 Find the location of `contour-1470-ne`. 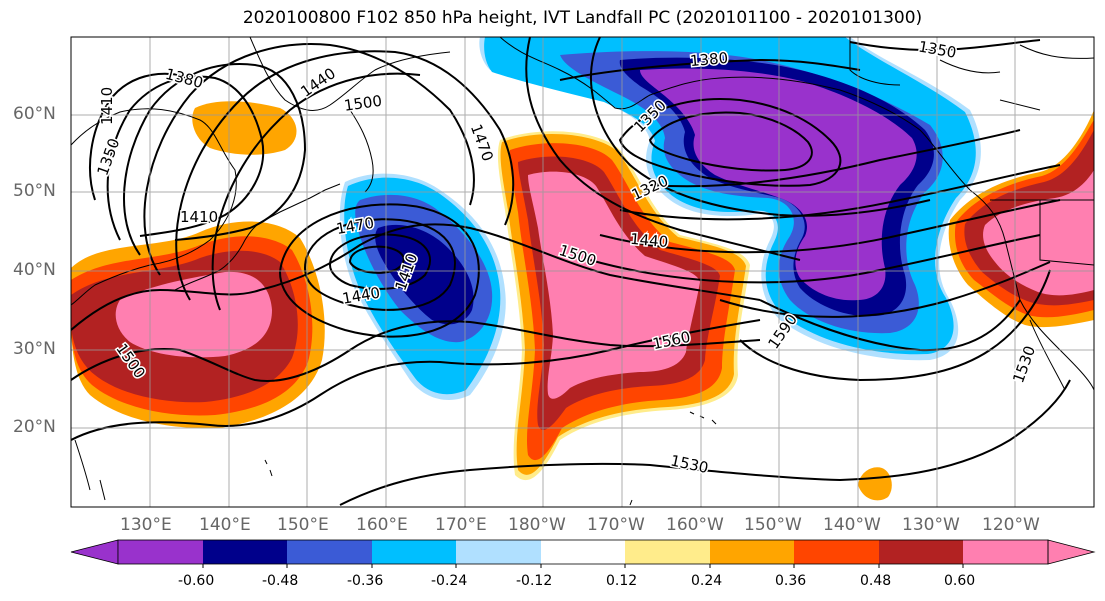

contour-1470-ne is located at coordinates (830, 226).